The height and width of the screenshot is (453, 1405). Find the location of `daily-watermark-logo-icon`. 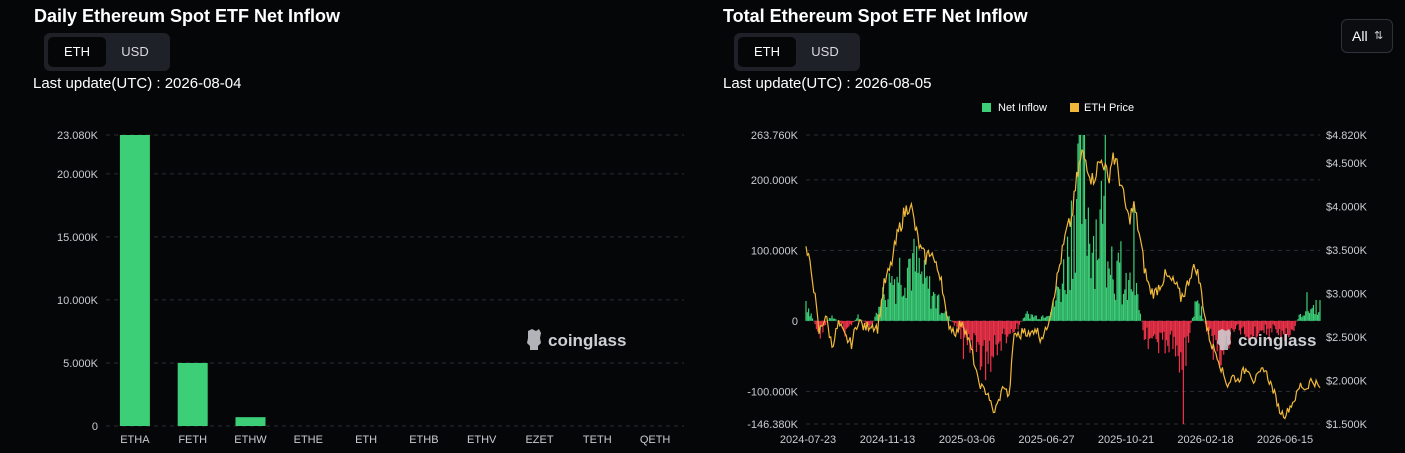

daily-watermark-logo-icon is located at coordinates (534, 339).